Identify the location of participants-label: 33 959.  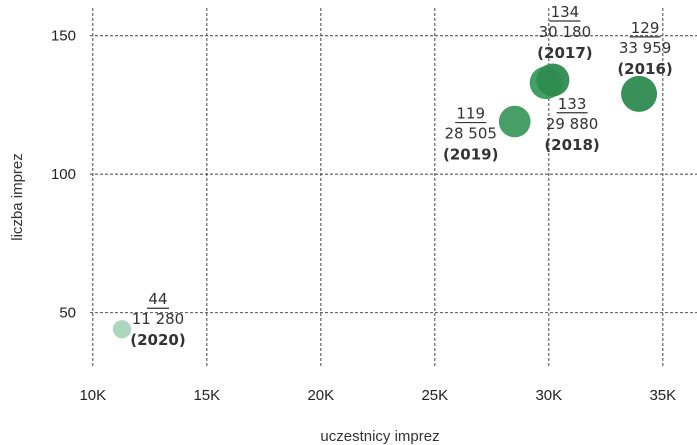
(645, 48).